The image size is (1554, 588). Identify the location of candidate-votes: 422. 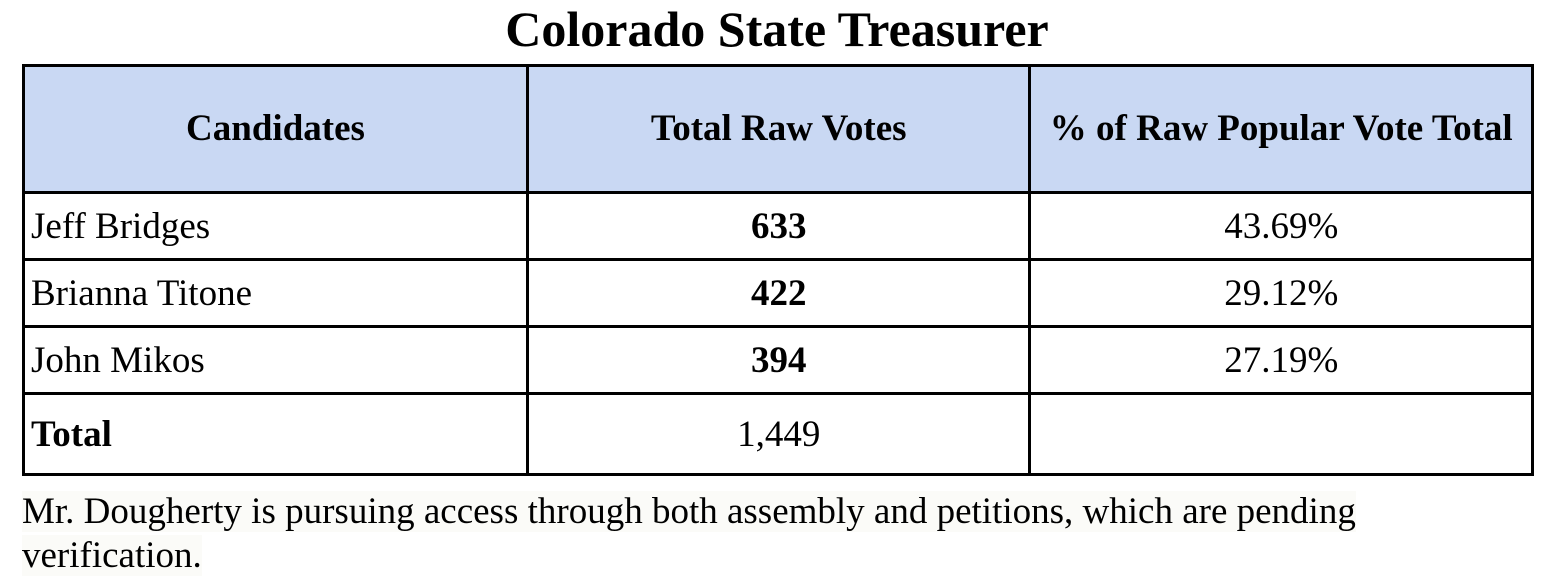
(778, 293).